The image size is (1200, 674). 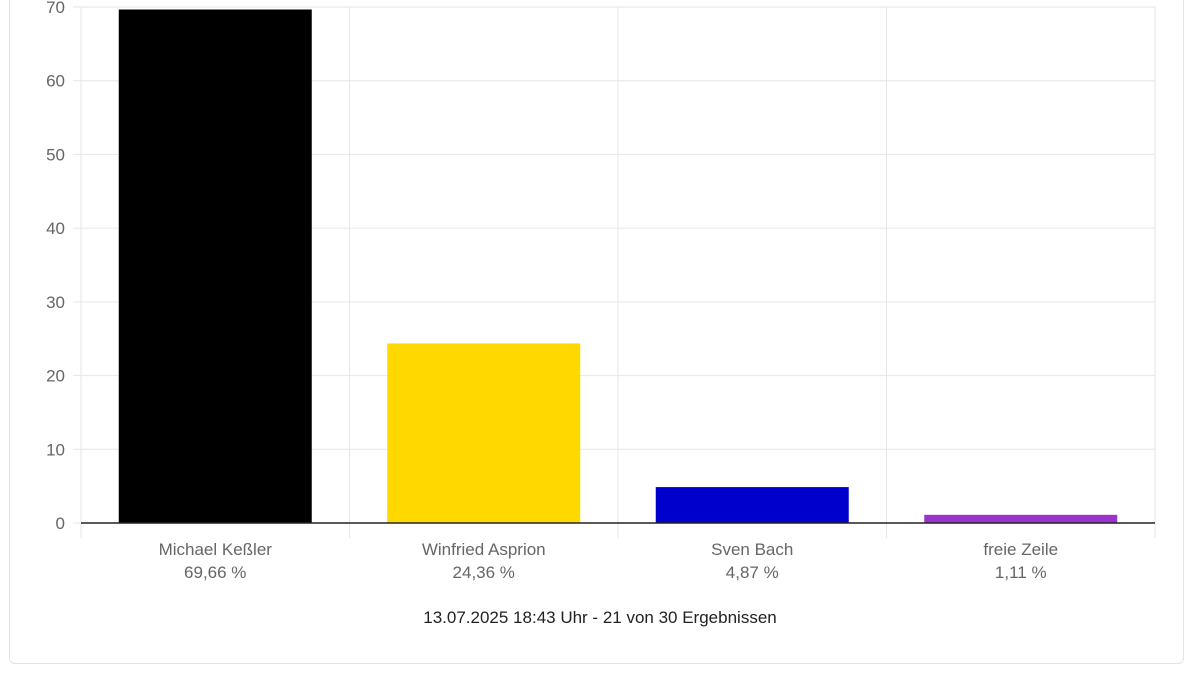 I want to click on y-tick-label: 20, so click(x=55, y=376).